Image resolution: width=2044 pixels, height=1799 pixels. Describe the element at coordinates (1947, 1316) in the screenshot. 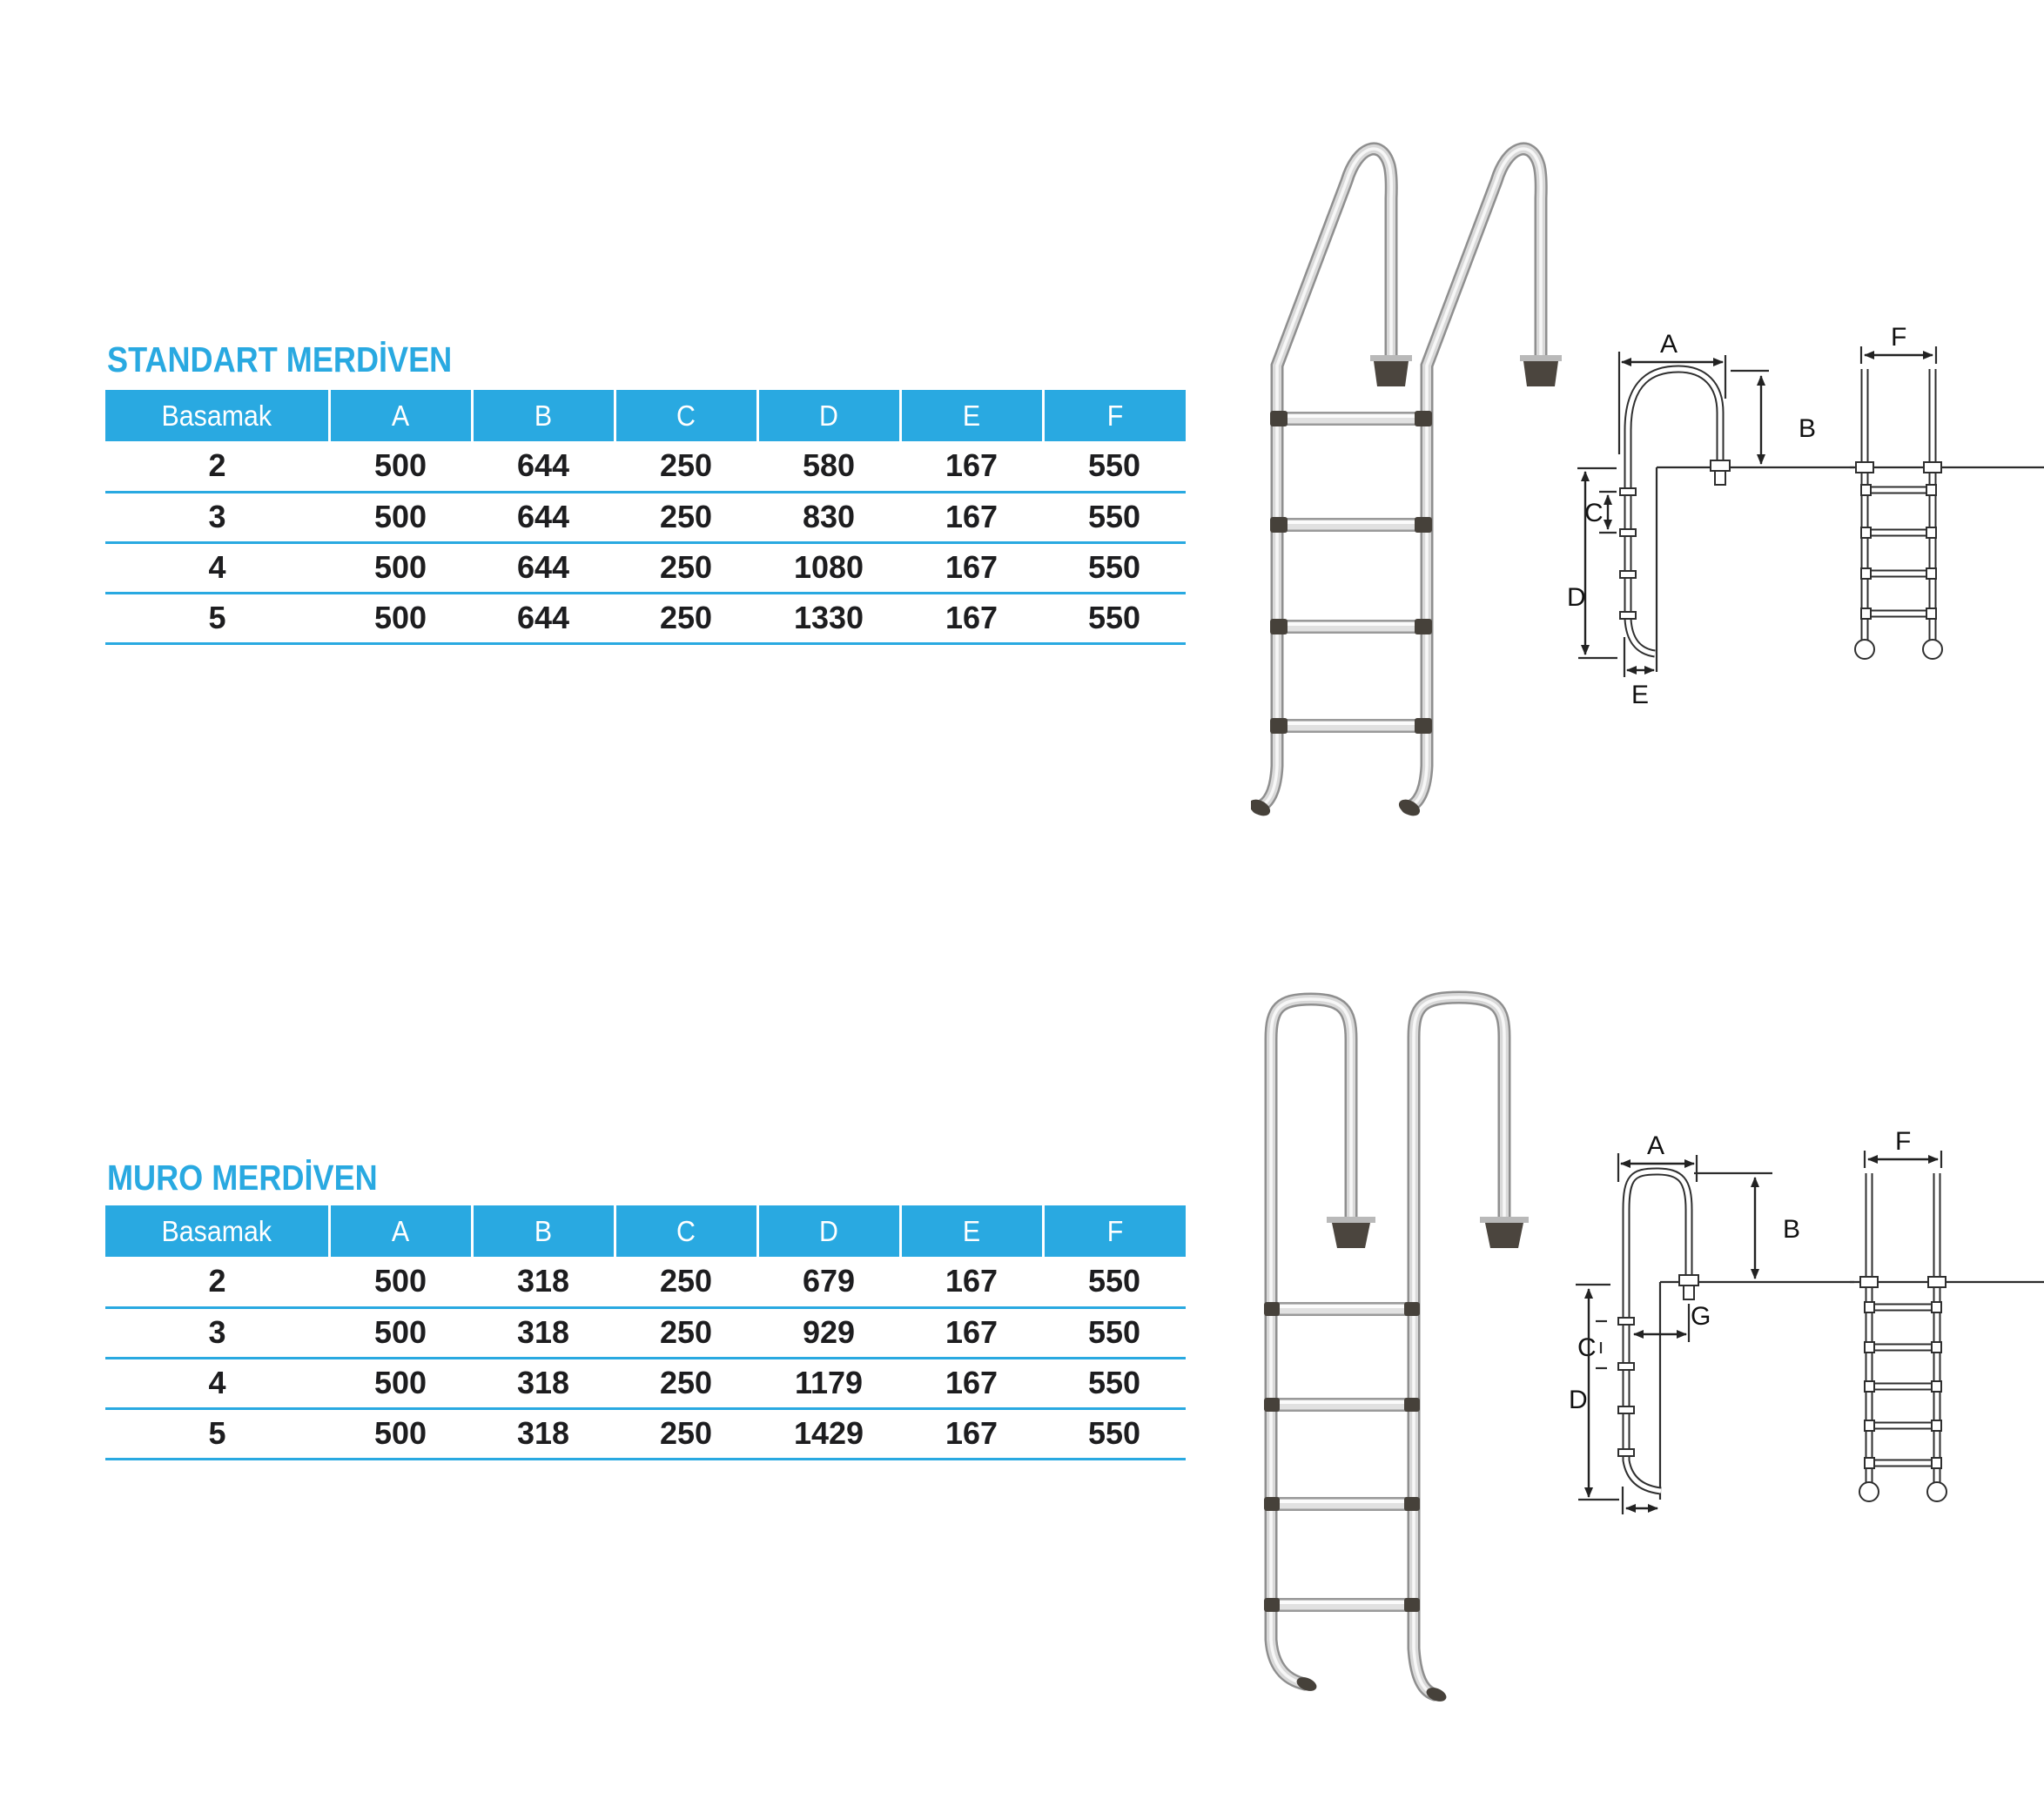

I see `muro-front-diagram: F` at that location.